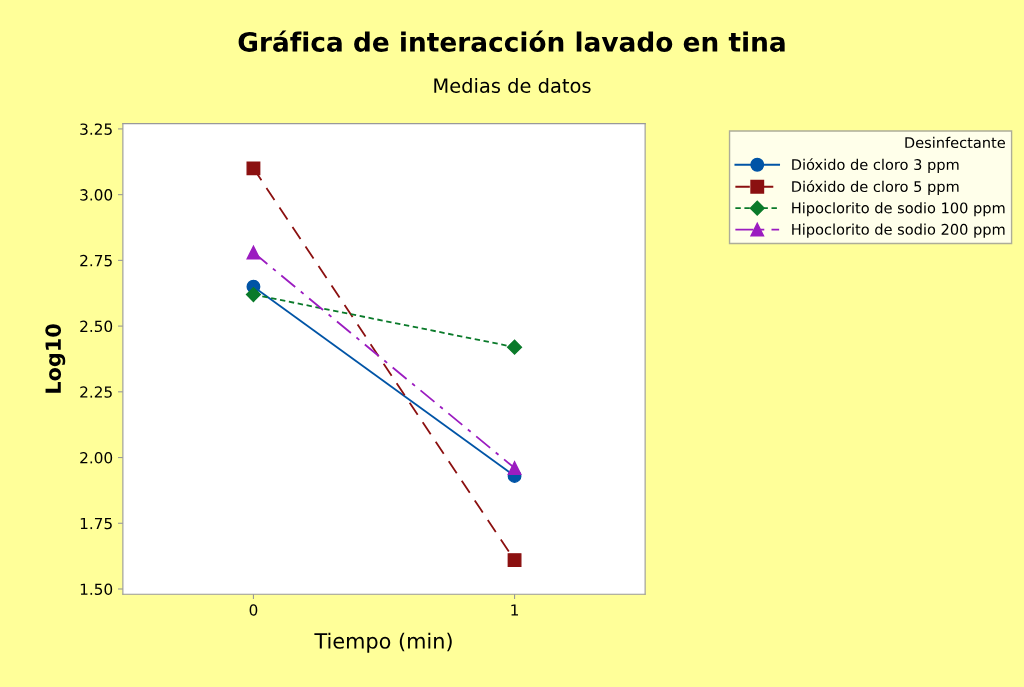  I want to click on y-axis-title: Log10, so click(55, 358).